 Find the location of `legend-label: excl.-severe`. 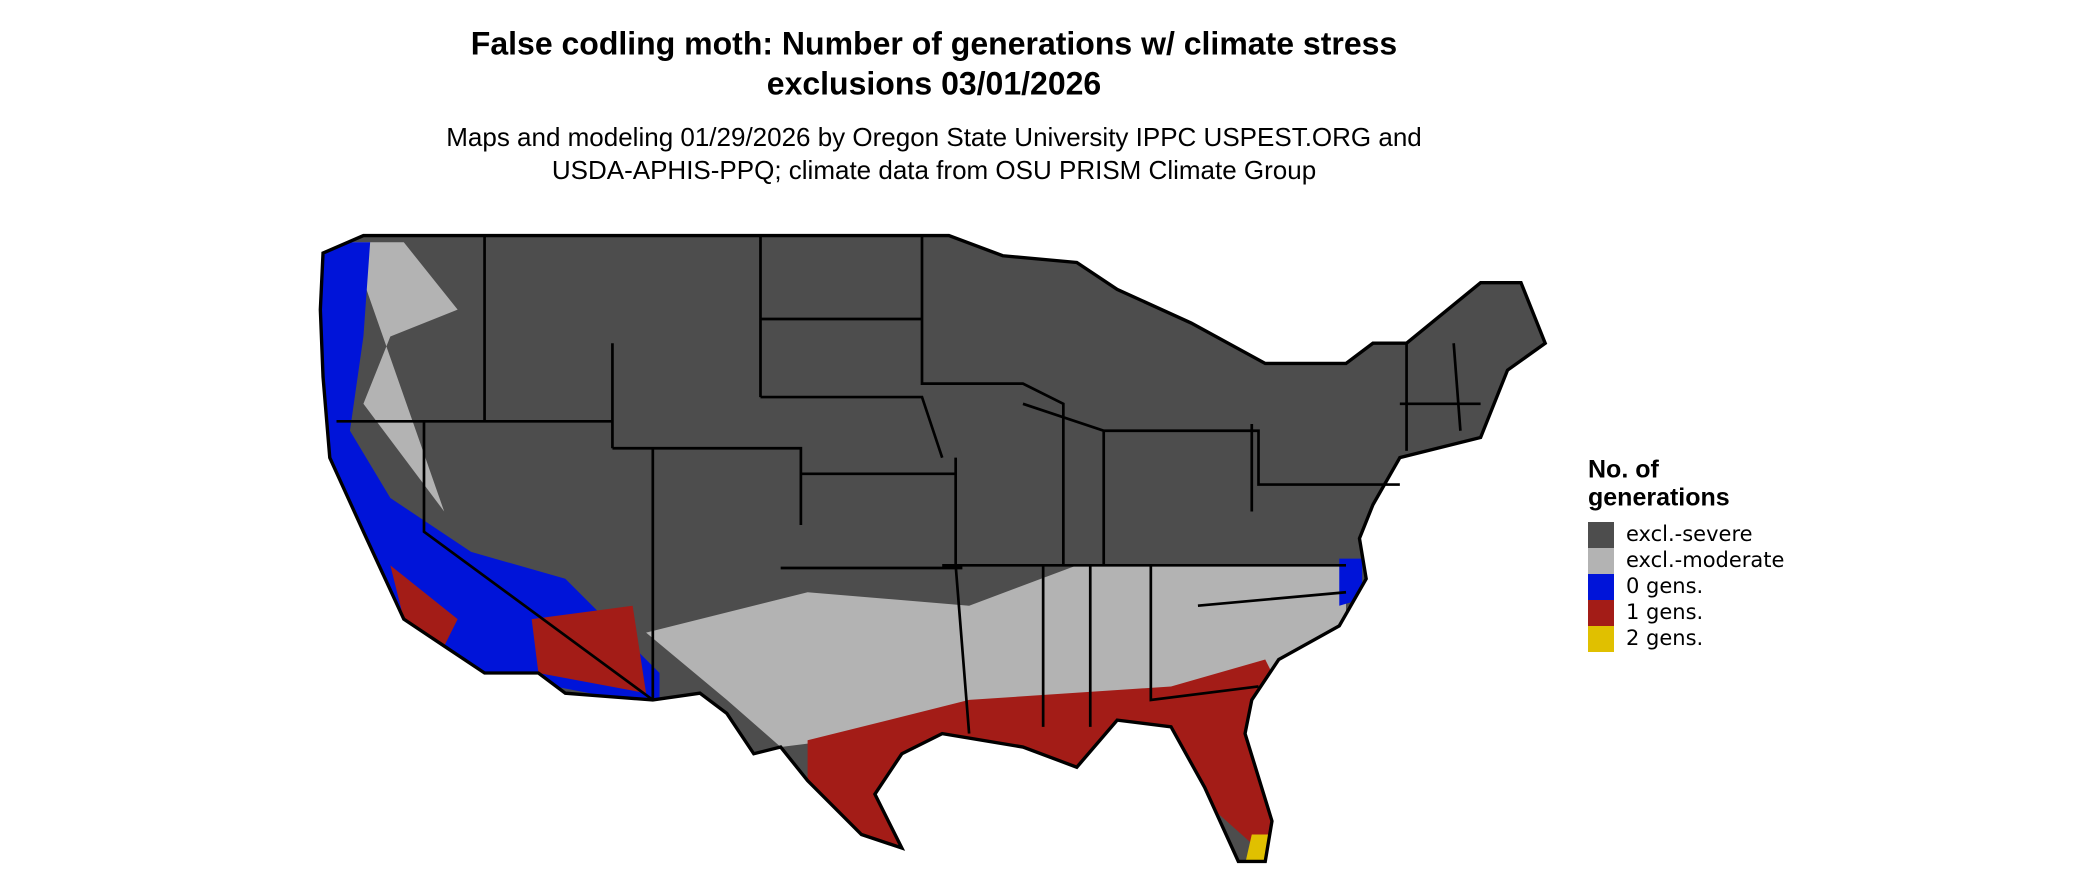

legend-label: excl.-severe is located at coordinates (1689, 534).